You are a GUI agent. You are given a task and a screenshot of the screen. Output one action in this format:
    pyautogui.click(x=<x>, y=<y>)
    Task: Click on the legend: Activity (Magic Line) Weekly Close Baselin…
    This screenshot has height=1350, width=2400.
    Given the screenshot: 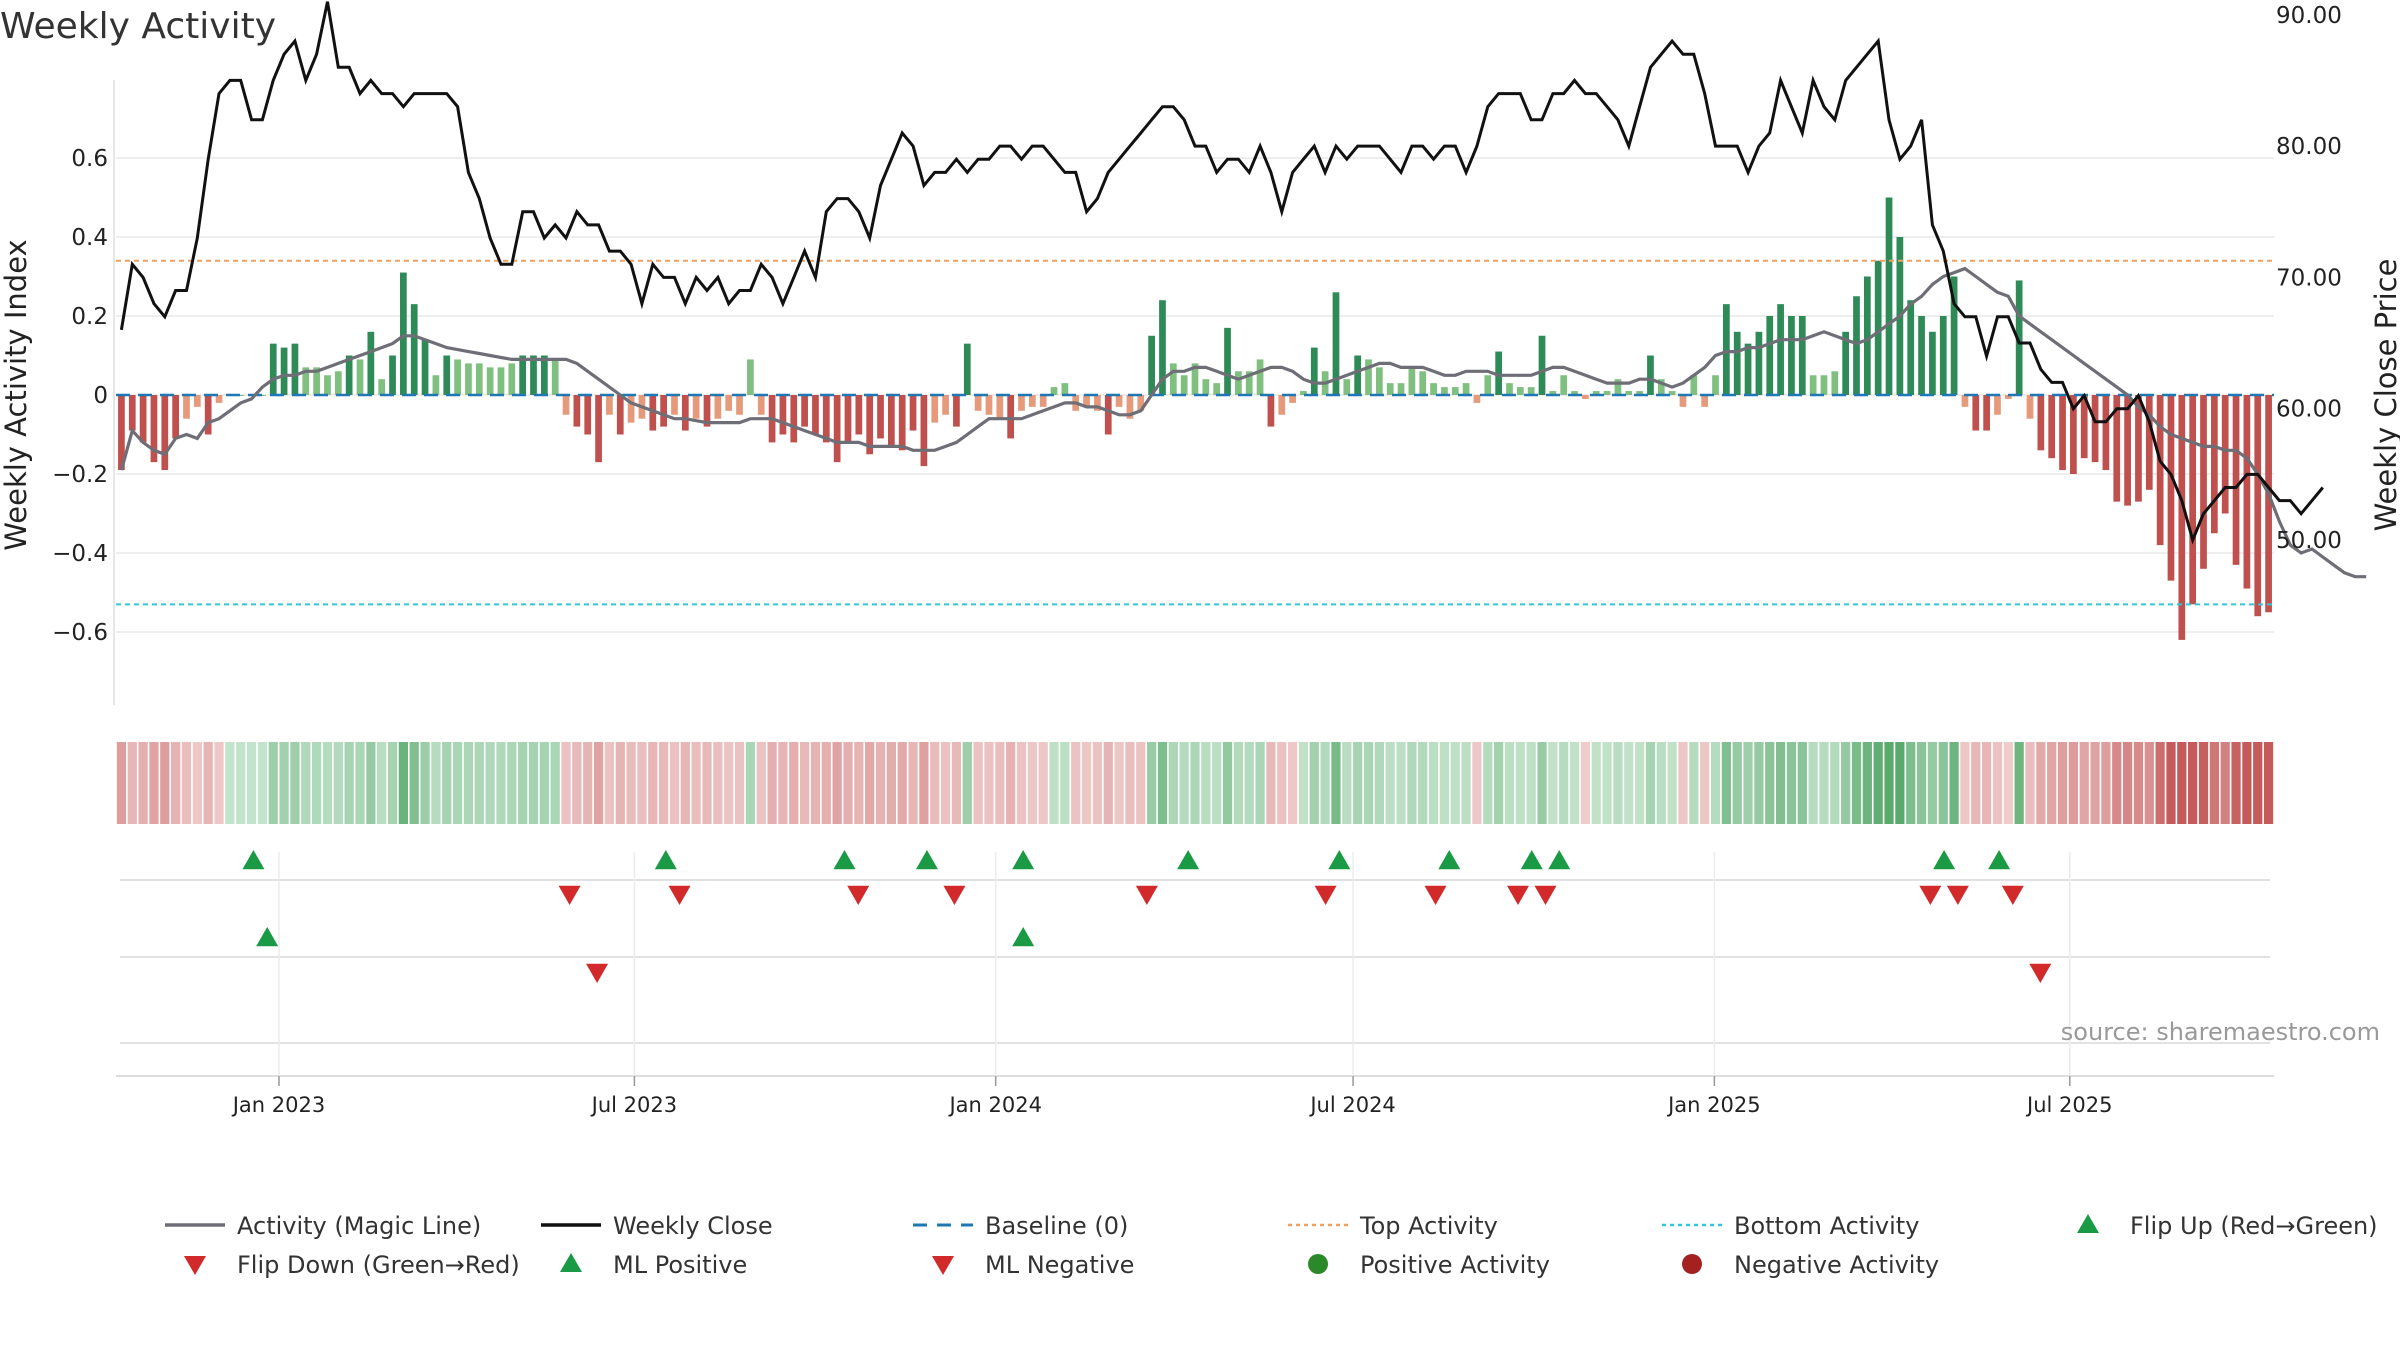 What is the action you would take?
    pyautogui.click(x=1271, y=1245)
    